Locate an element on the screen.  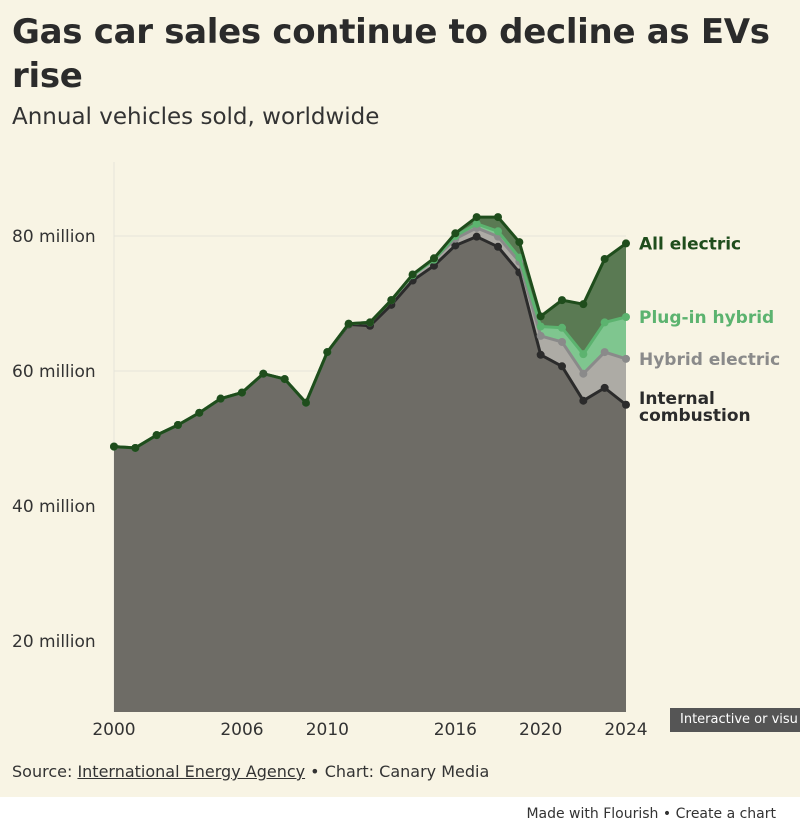
create-chart-link: Create a chart is located at coordinates (725, 814).